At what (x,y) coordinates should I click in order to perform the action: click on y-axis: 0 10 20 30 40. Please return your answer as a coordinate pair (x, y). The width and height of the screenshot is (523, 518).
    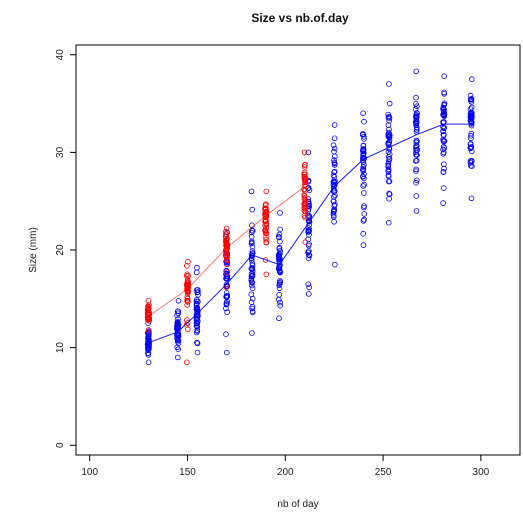
    Looking at the image, I should click on (65, 248).